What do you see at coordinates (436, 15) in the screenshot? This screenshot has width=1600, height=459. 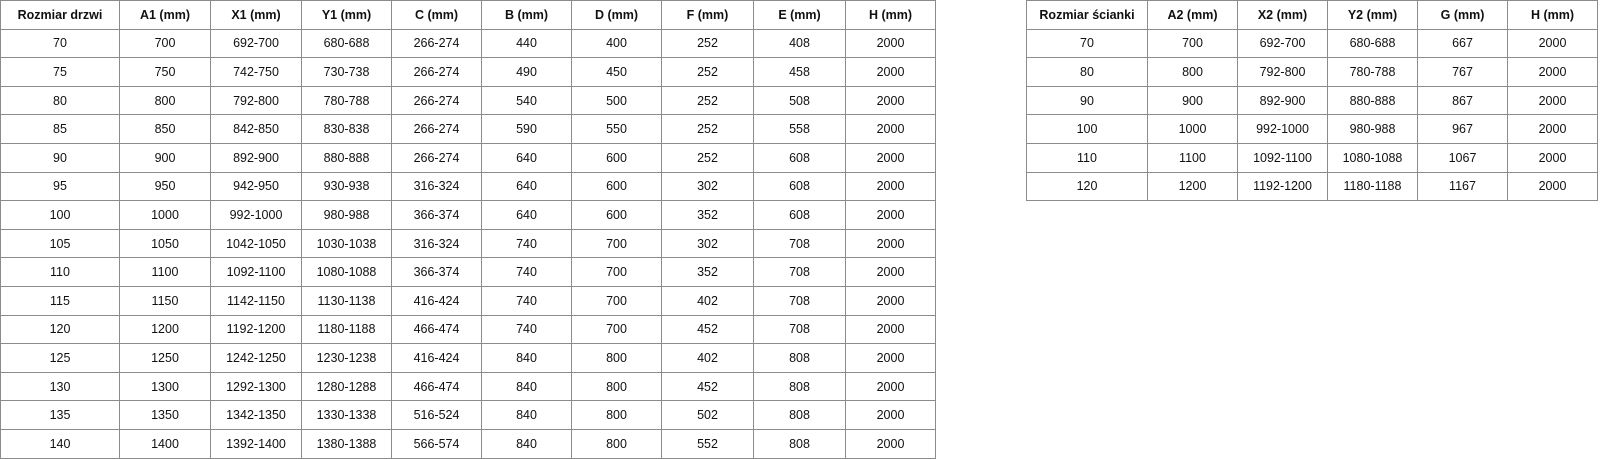 I see `column-header: C (mm)` at bounding box center [436, 15].